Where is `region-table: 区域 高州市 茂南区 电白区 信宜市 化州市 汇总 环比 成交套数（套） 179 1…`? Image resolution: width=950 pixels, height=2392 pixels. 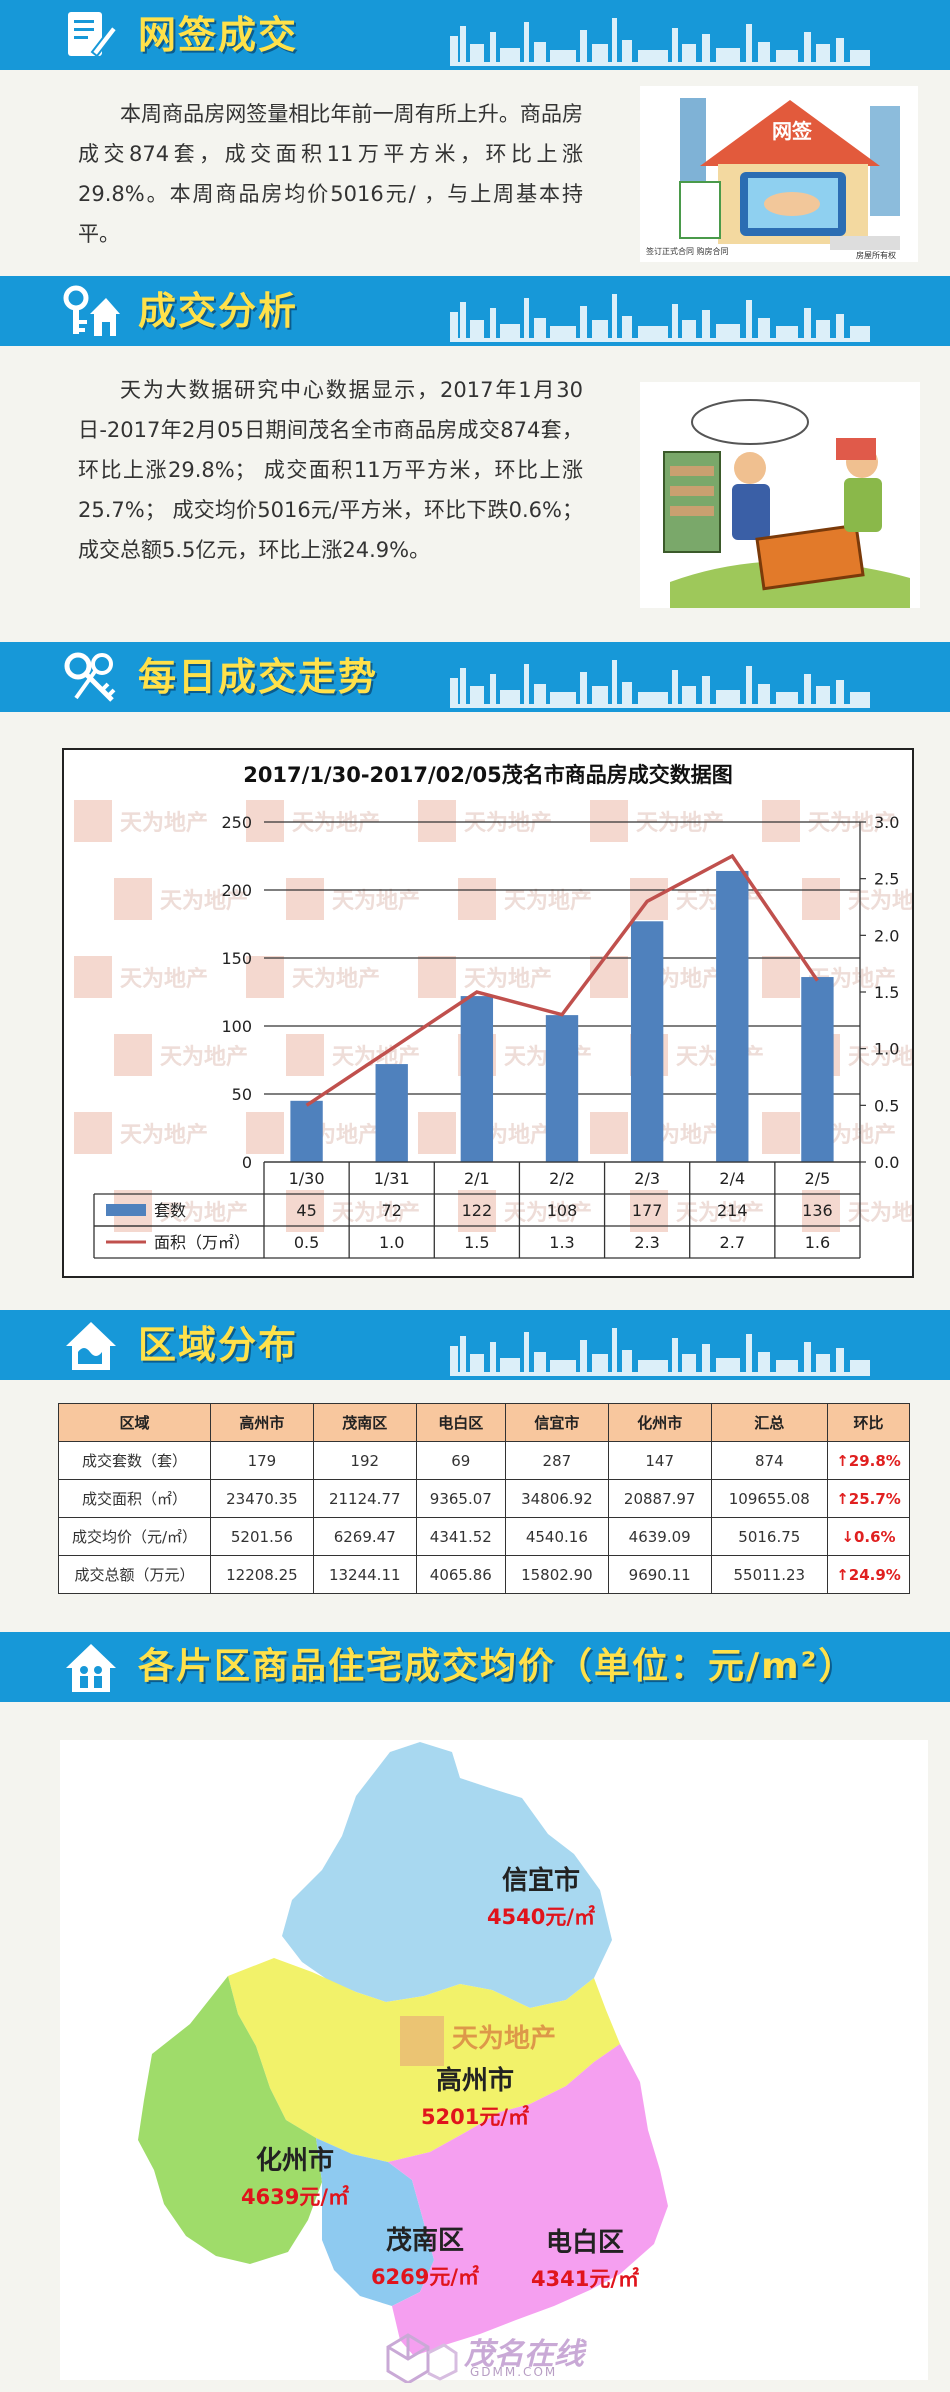
region-table: 区域 高州市 茂南区 电白区 信宜市 化州市 汇总 环比 成交套数（套） 179 1… is located at coordinates (484, 1498).